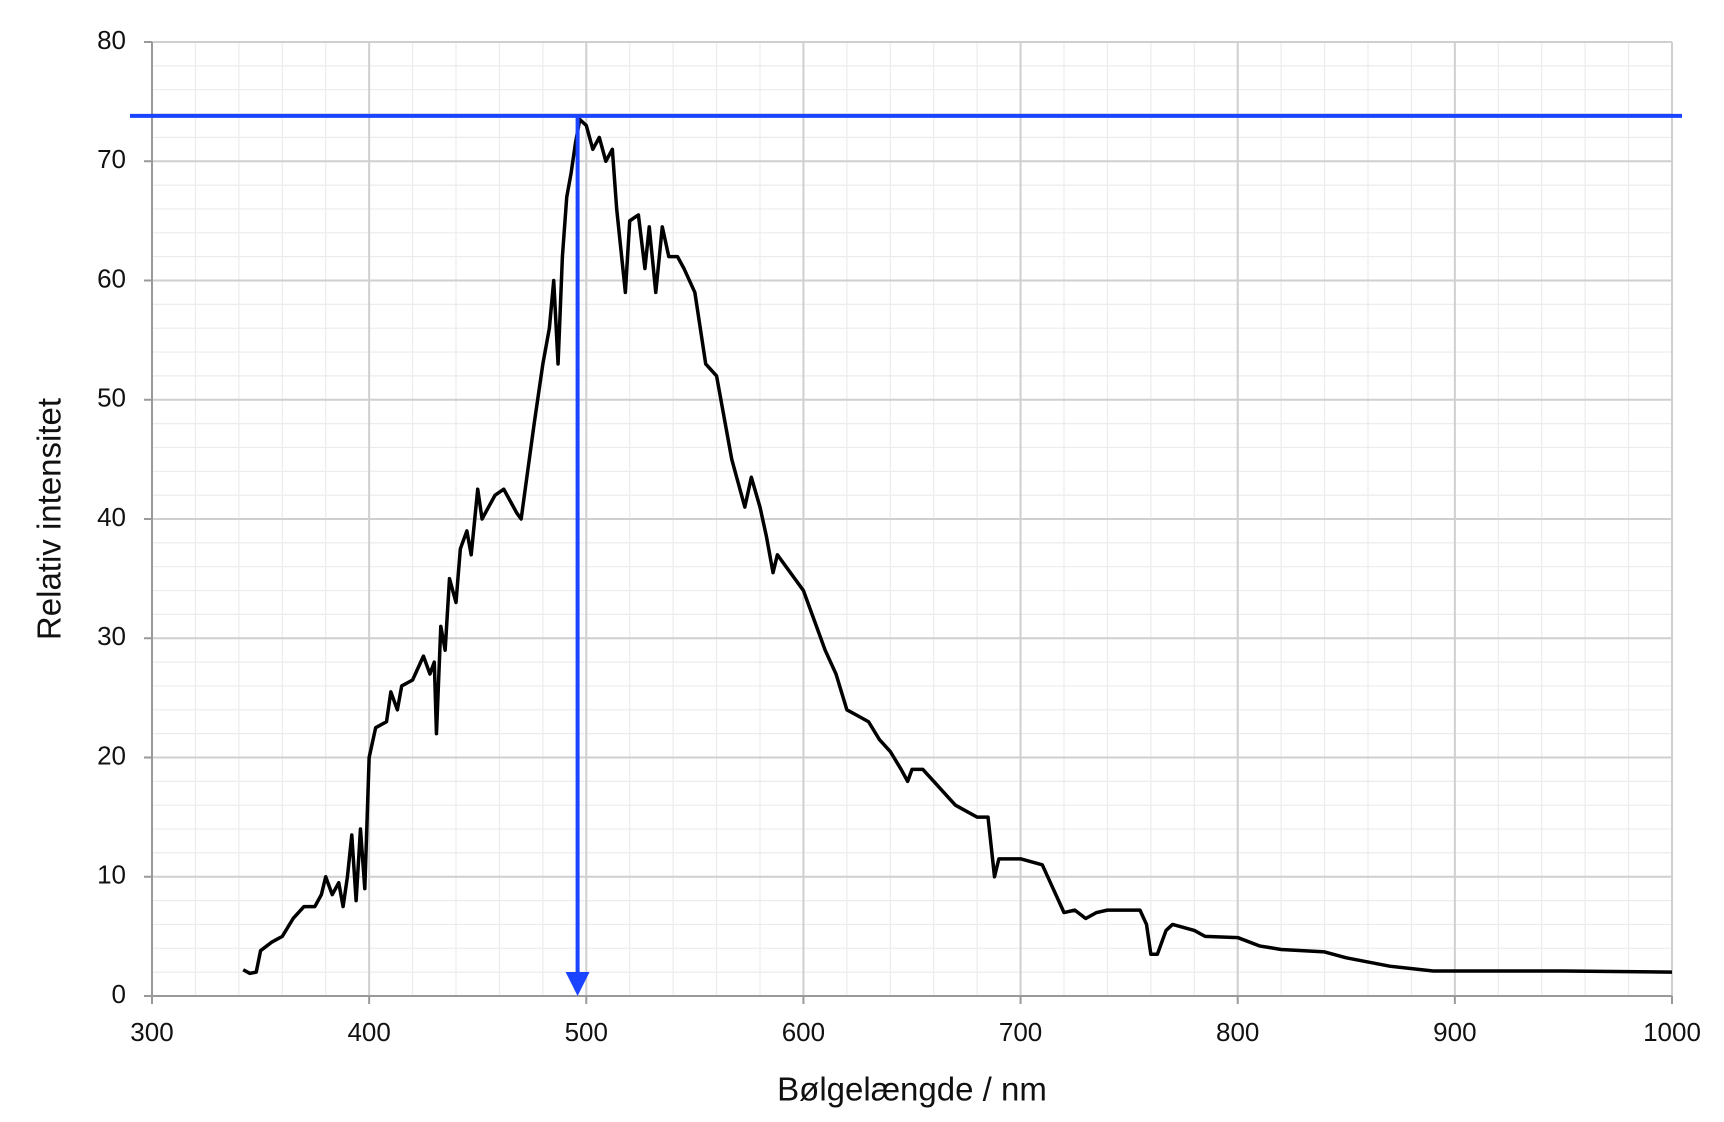 The image size is (1724, 1122). I want to click on y-tick-label: 30, so click(111, 636).